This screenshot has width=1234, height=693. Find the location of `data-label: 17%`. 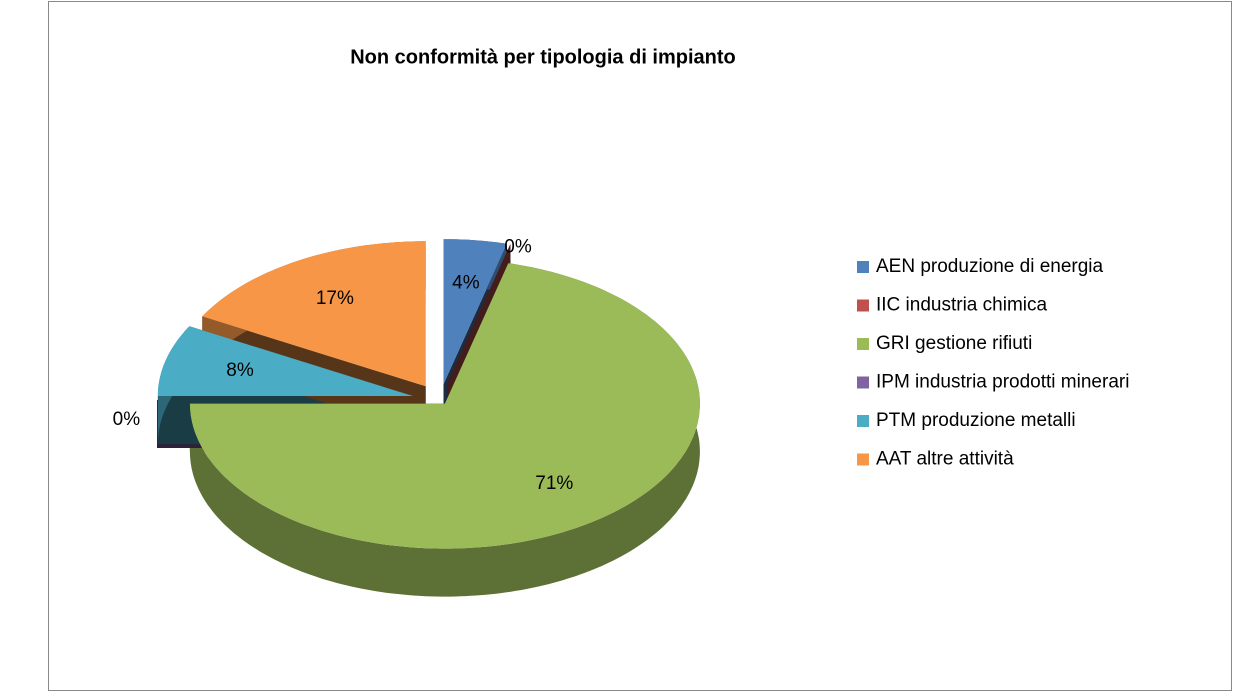

data-label: 17% is located at coordinates (335, 298).